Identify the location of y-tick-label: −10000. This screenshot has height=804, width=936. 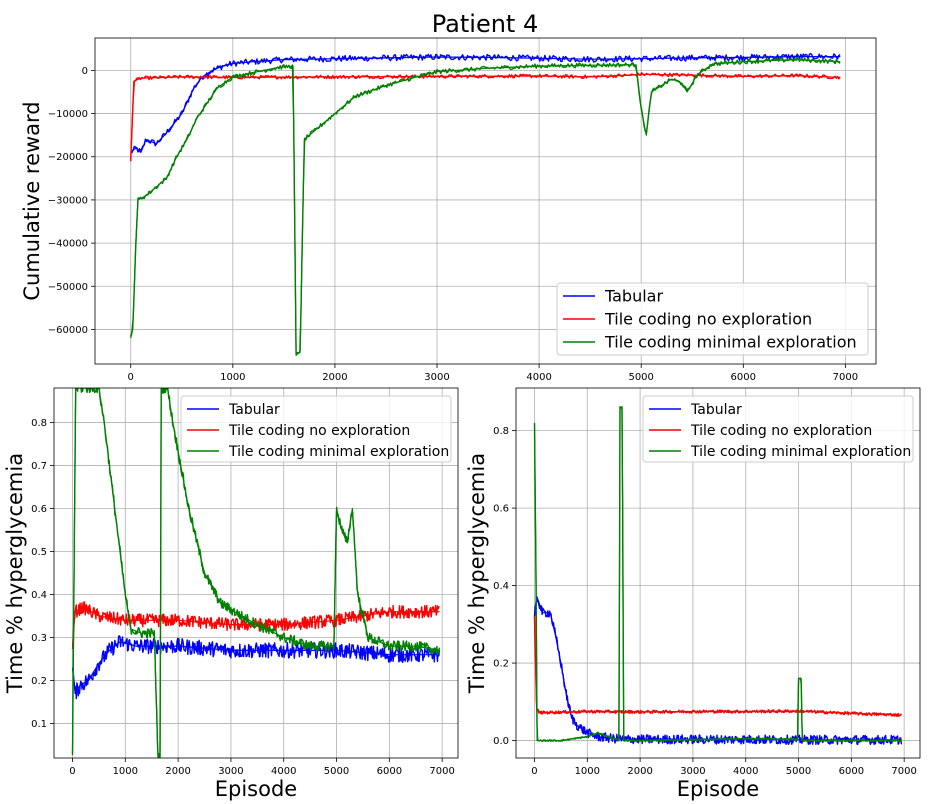
(68, 114).